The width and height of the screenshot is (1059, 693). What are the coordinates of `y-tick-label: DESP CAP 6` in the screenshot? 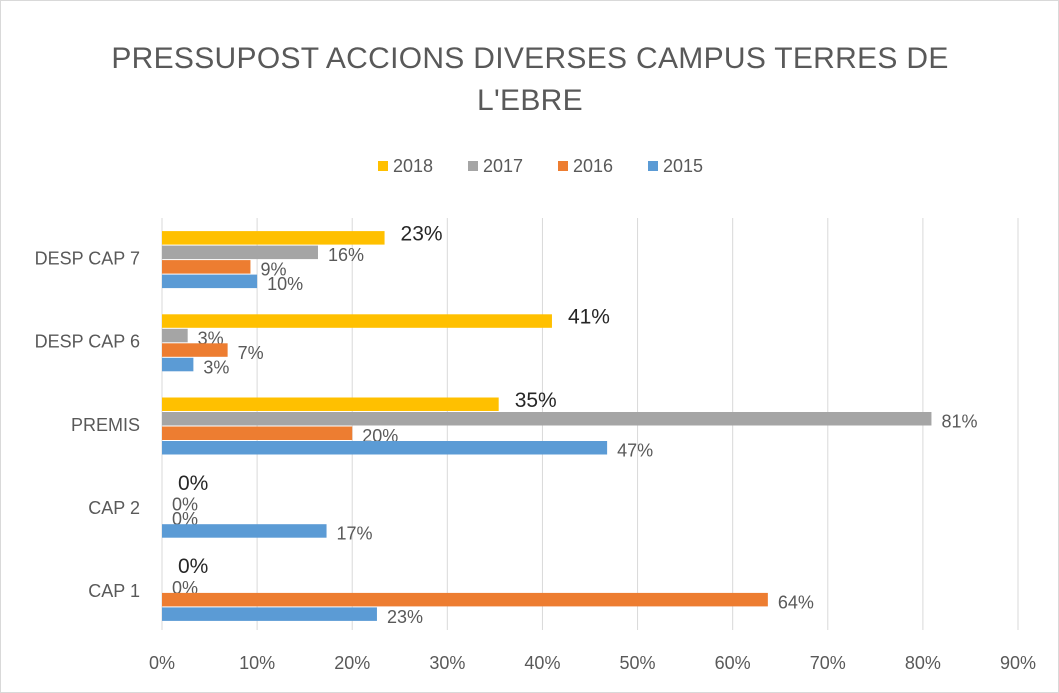 It's located at (87, 342).